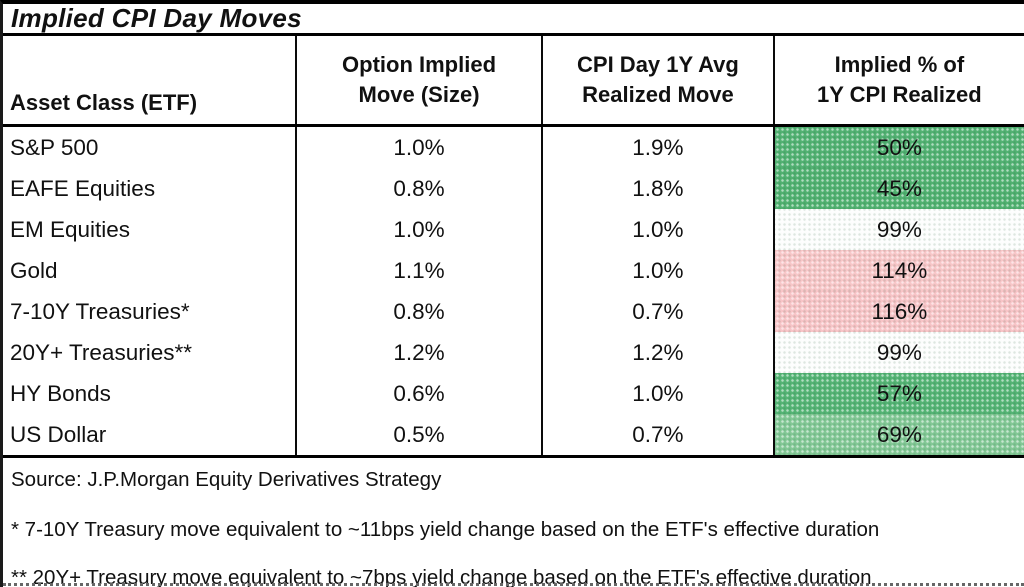  What do you see at coordinates (418, 352) in the screenshot?
I see `implied-move-cell: 1.2%` at bounding box center [418, 352].